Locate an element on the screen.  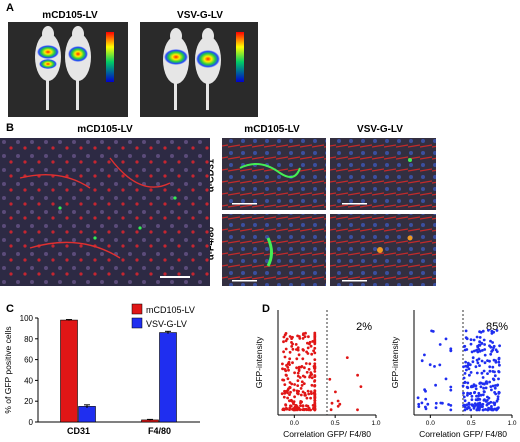
y-tick-label: 20 is located at coordinates (28, 401).